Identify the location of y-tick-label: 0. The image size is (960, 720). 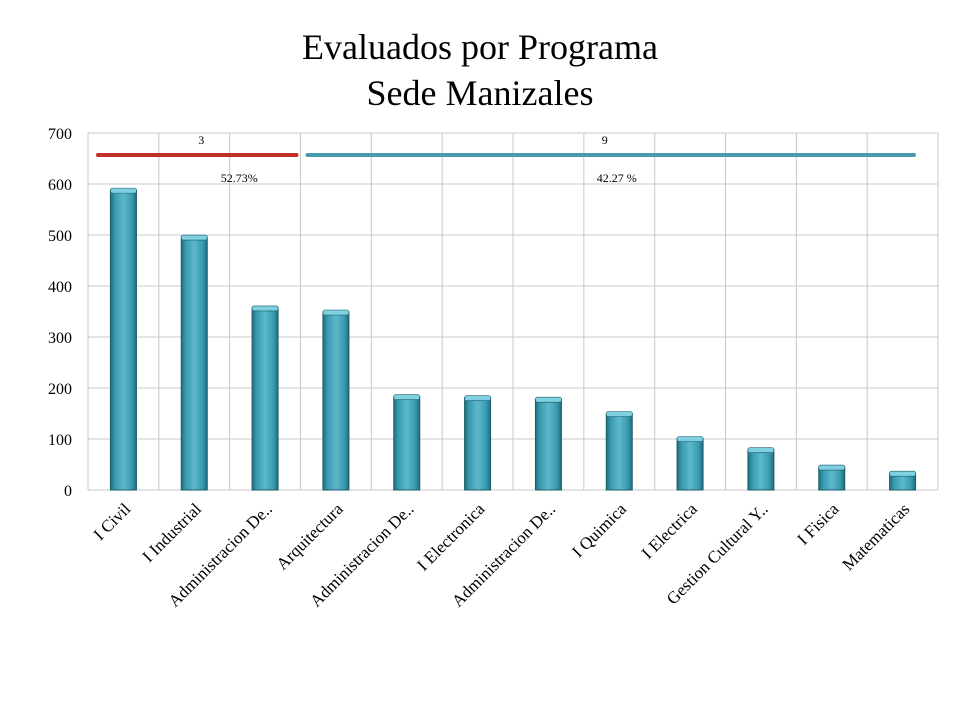
(68, 491).